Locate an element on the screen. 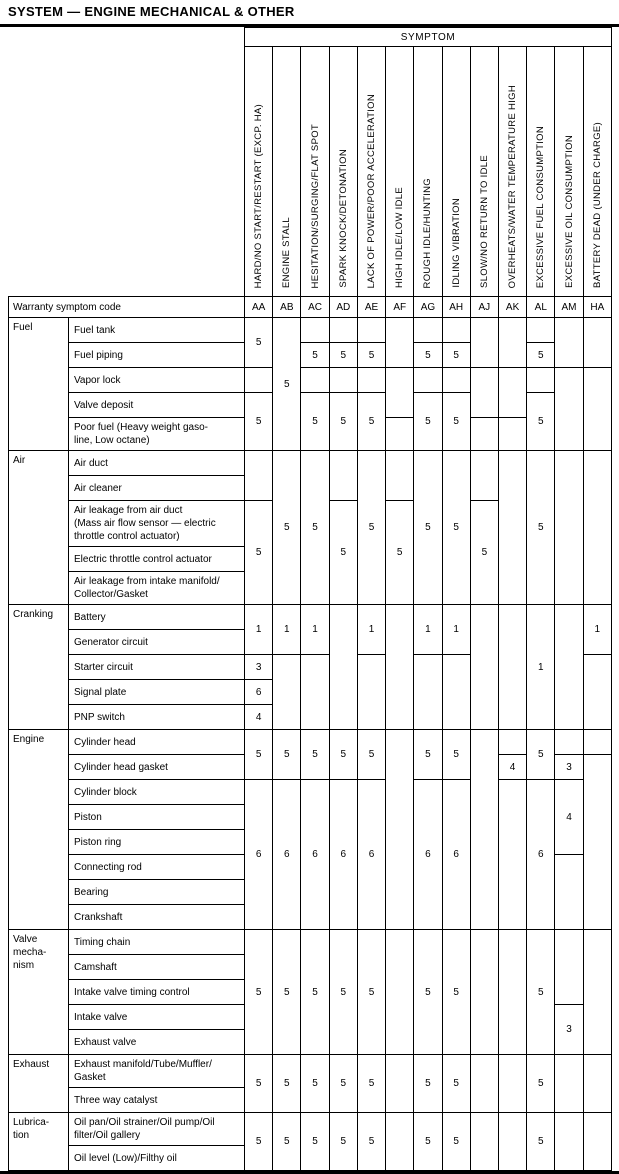  column-header-AD: SPARK KNOCK/DETONATION is located at coordinates (343, 171).